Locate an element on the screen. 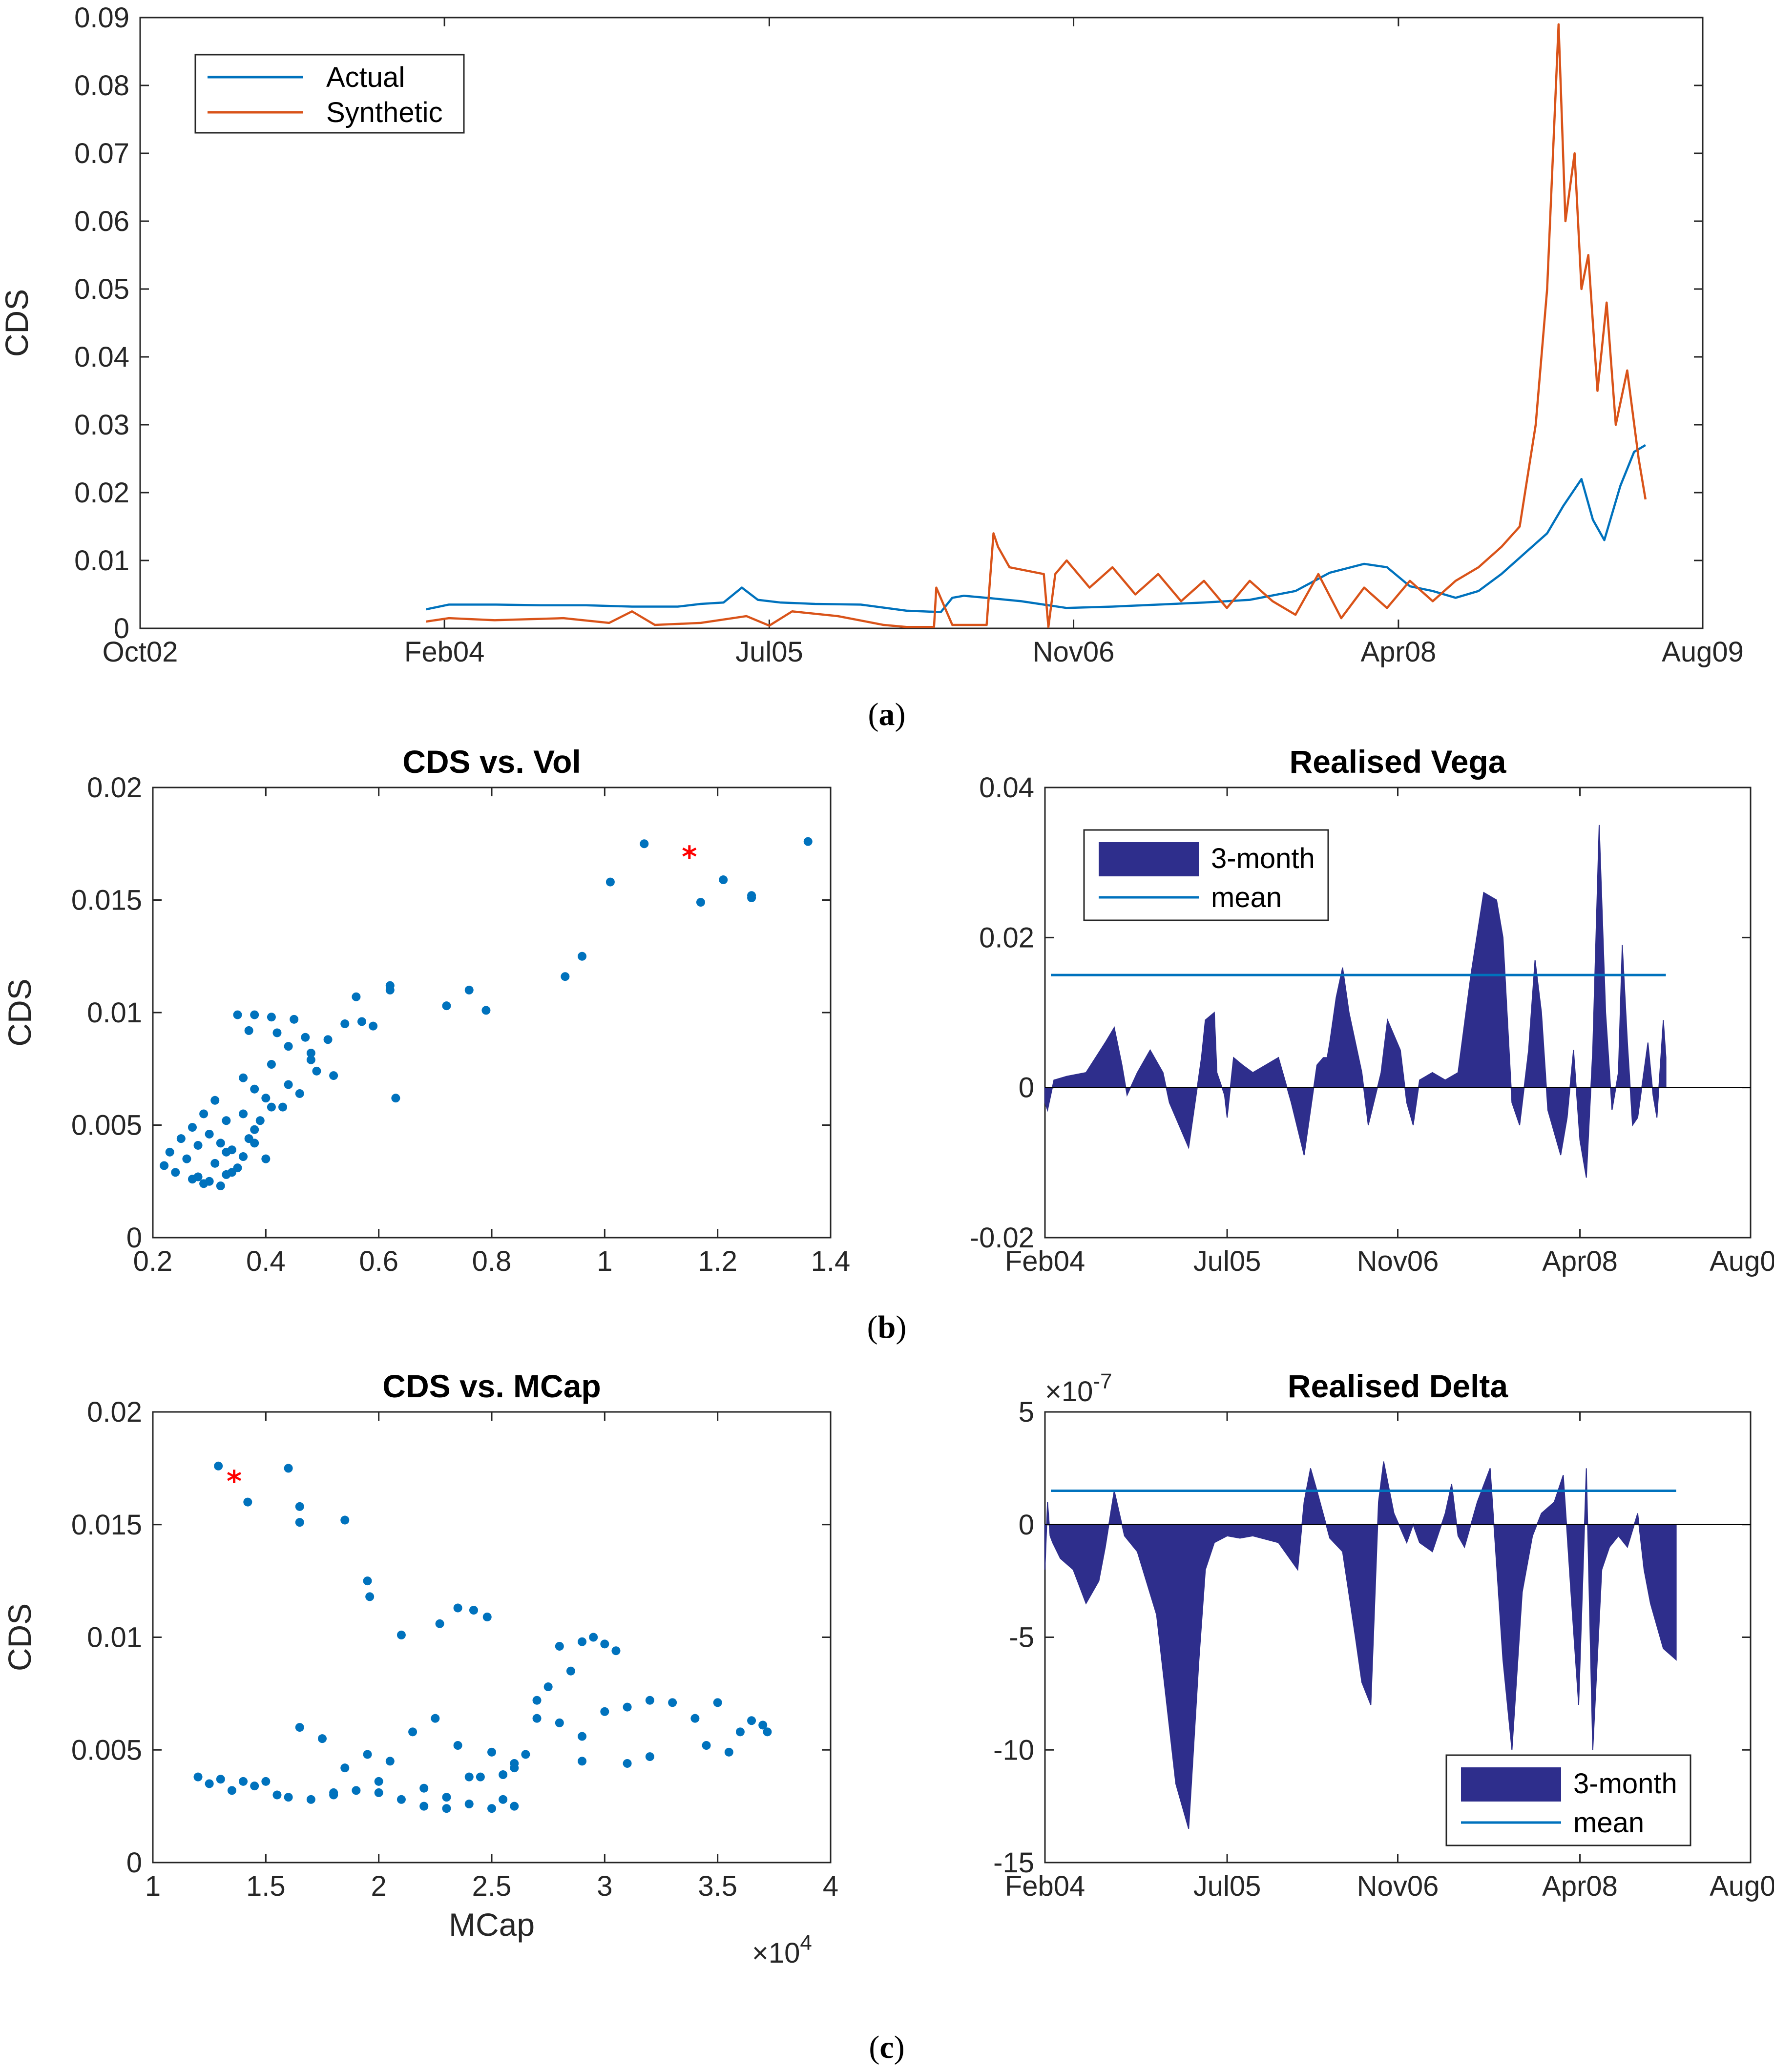 The image size is (1774, 2072). y-tick-label: -10 is located at coordinates (1014, 1750).